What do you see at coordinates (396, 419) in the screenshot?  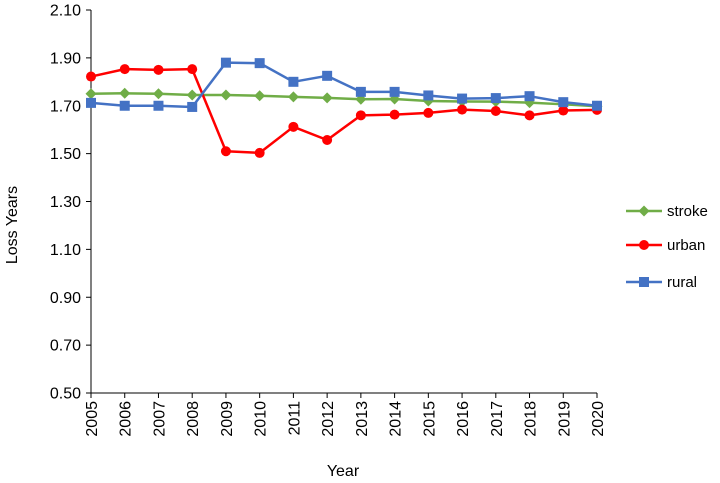 I see `x-tick-label: 2014` at bounding box center [396, 419].